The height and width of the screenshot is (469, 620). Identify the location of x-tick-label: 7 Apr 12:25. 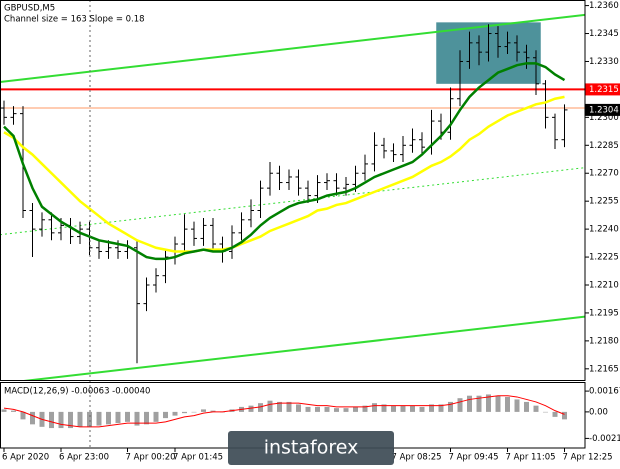
(588, 458).